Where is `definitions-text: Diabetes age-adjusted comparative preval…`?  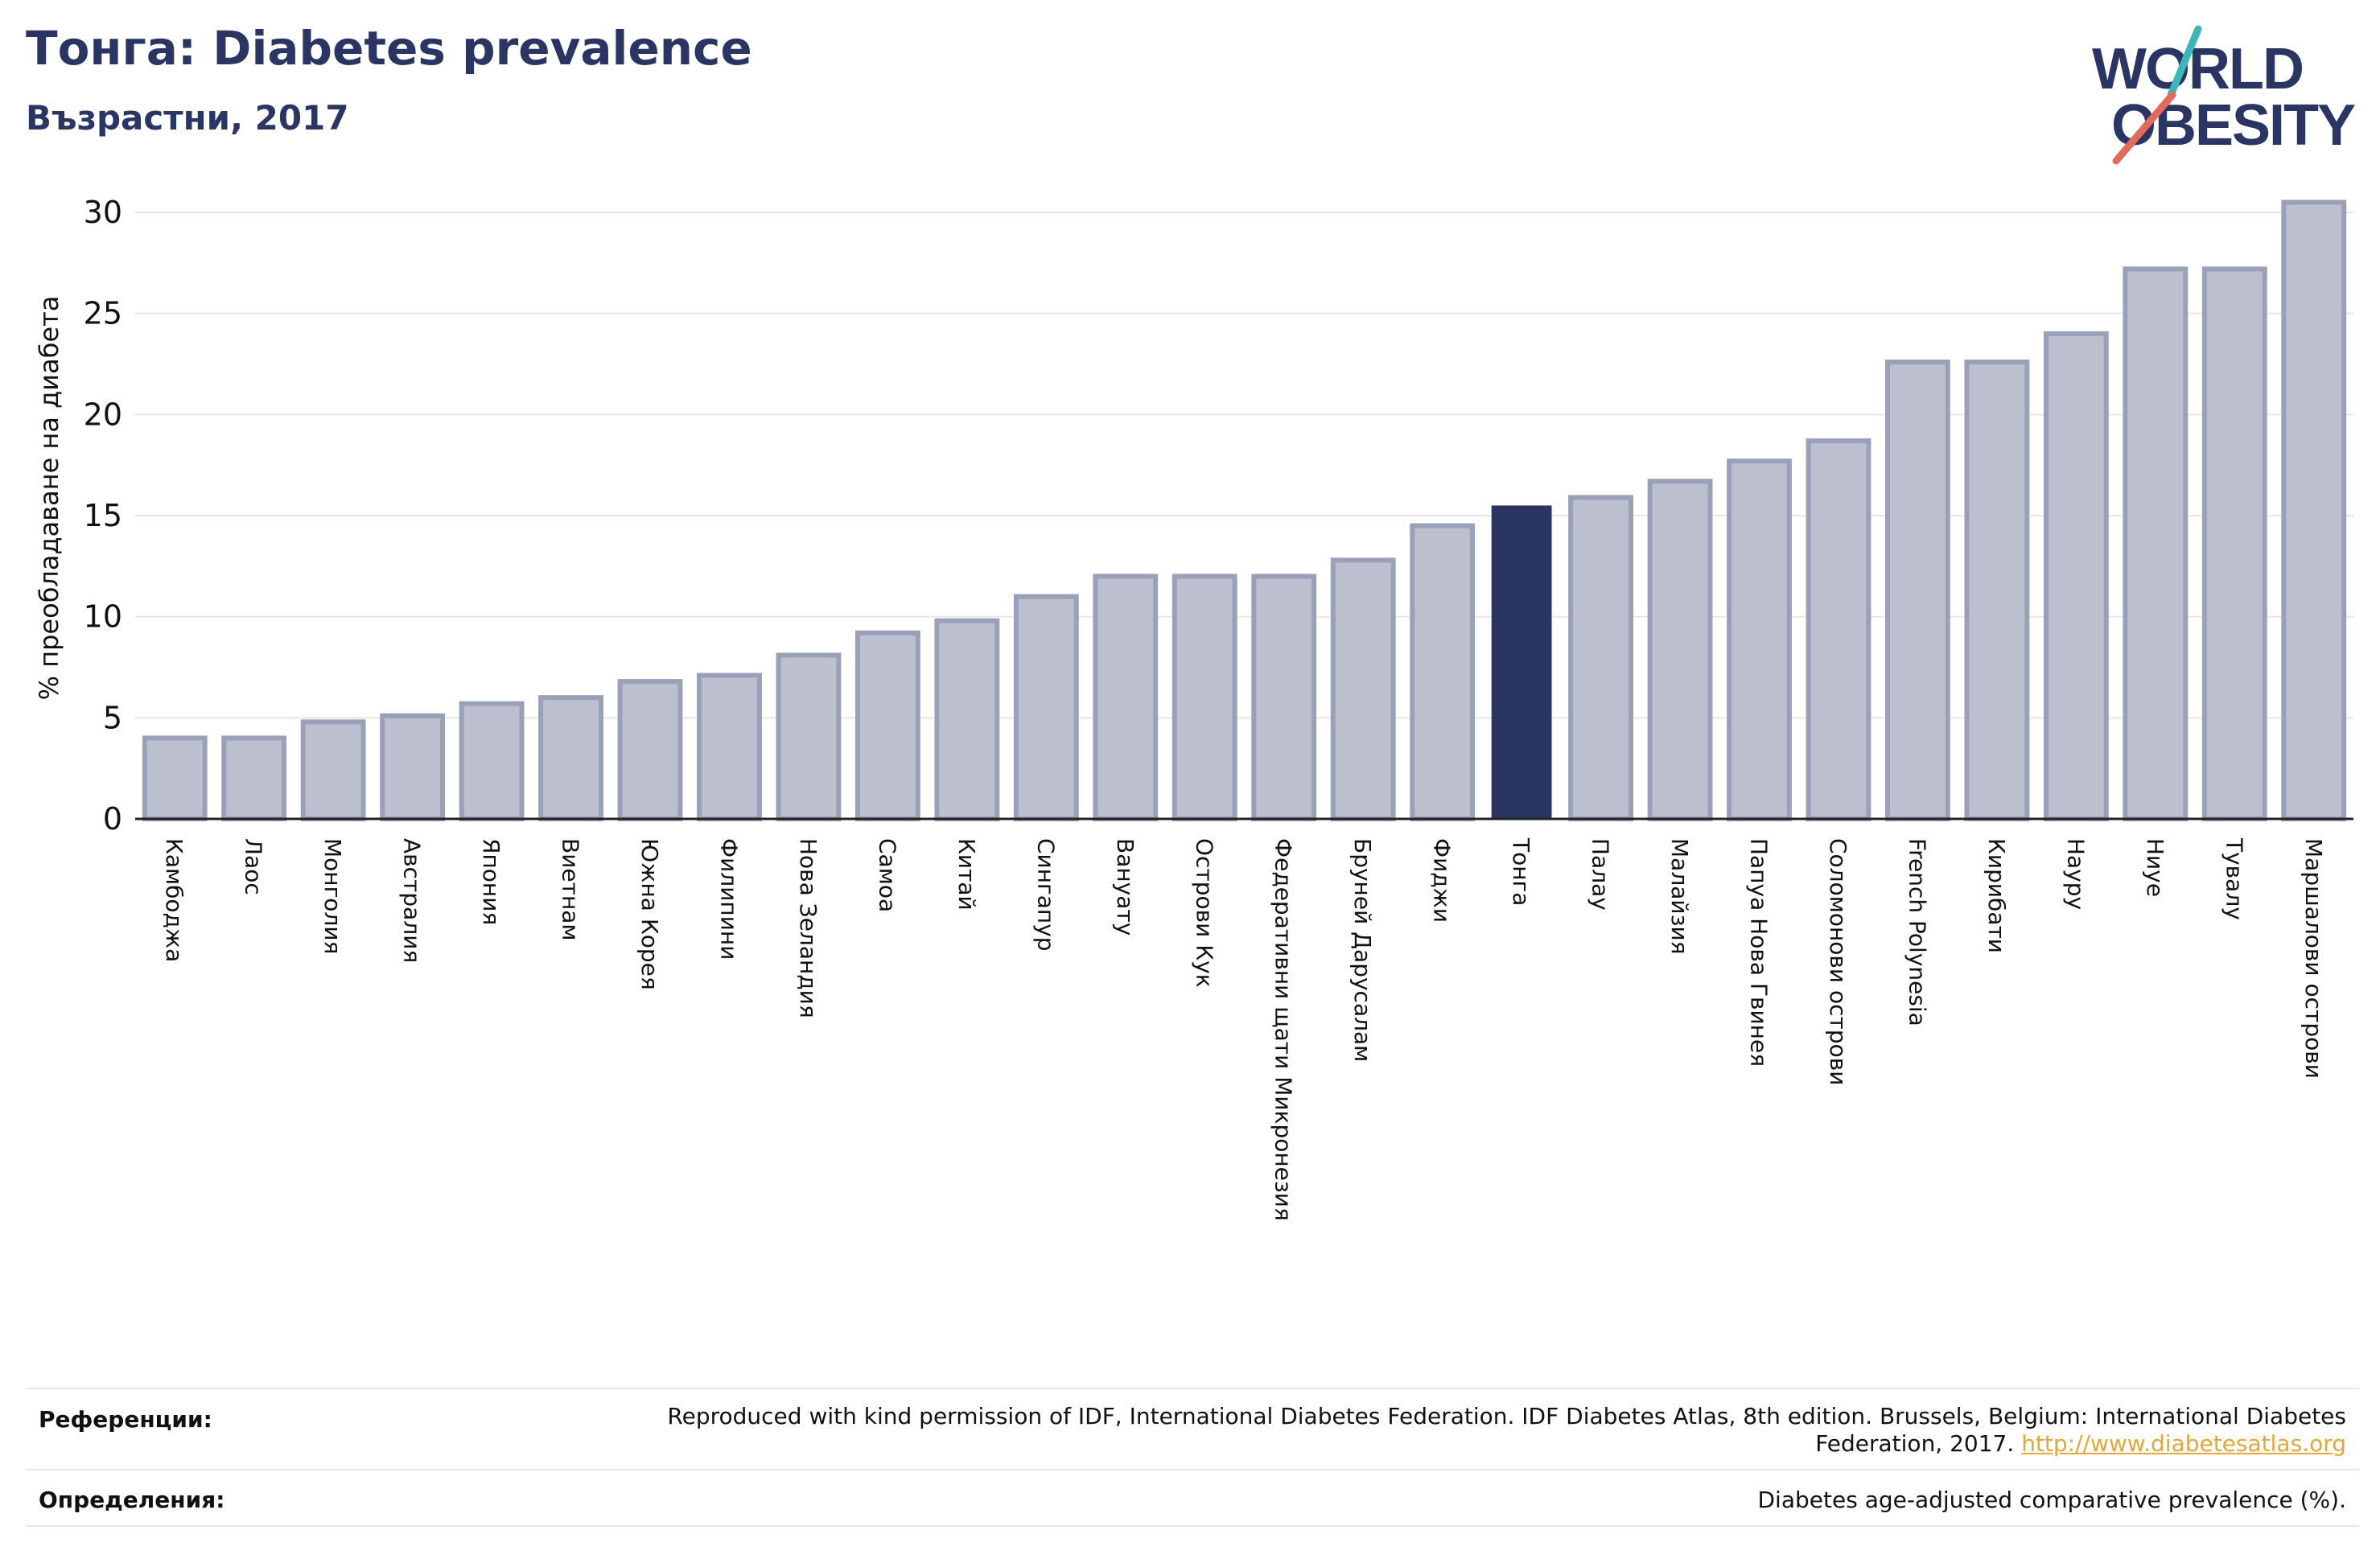
definitions-text: Diabetes age-adjusted comparative preval… is located at coordinates (2052, 1500).